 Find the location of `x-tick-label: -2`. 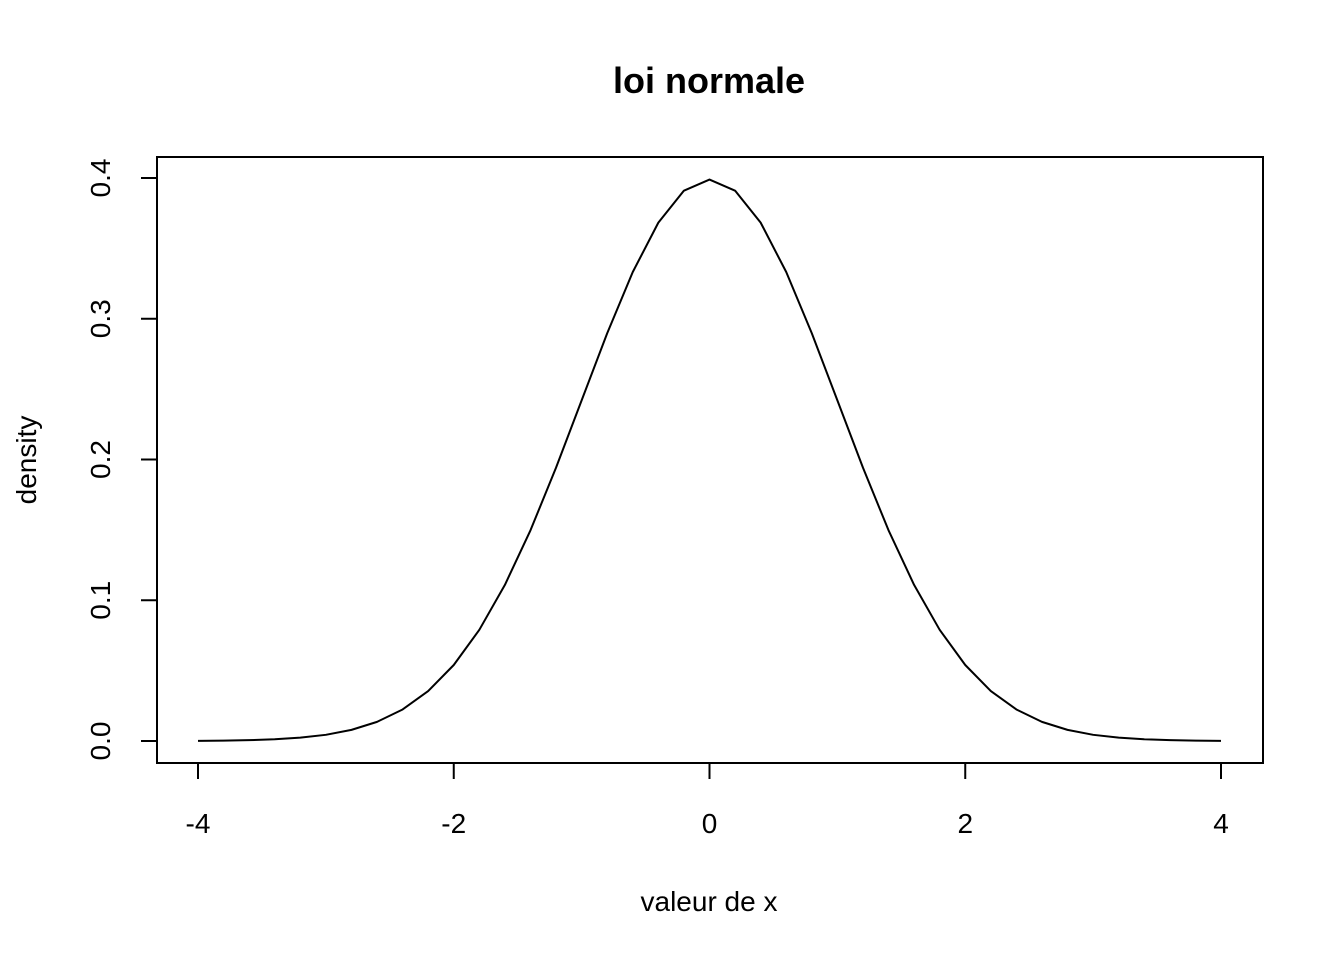

x-tick-label: -2 is located at coordinates (453, 823).